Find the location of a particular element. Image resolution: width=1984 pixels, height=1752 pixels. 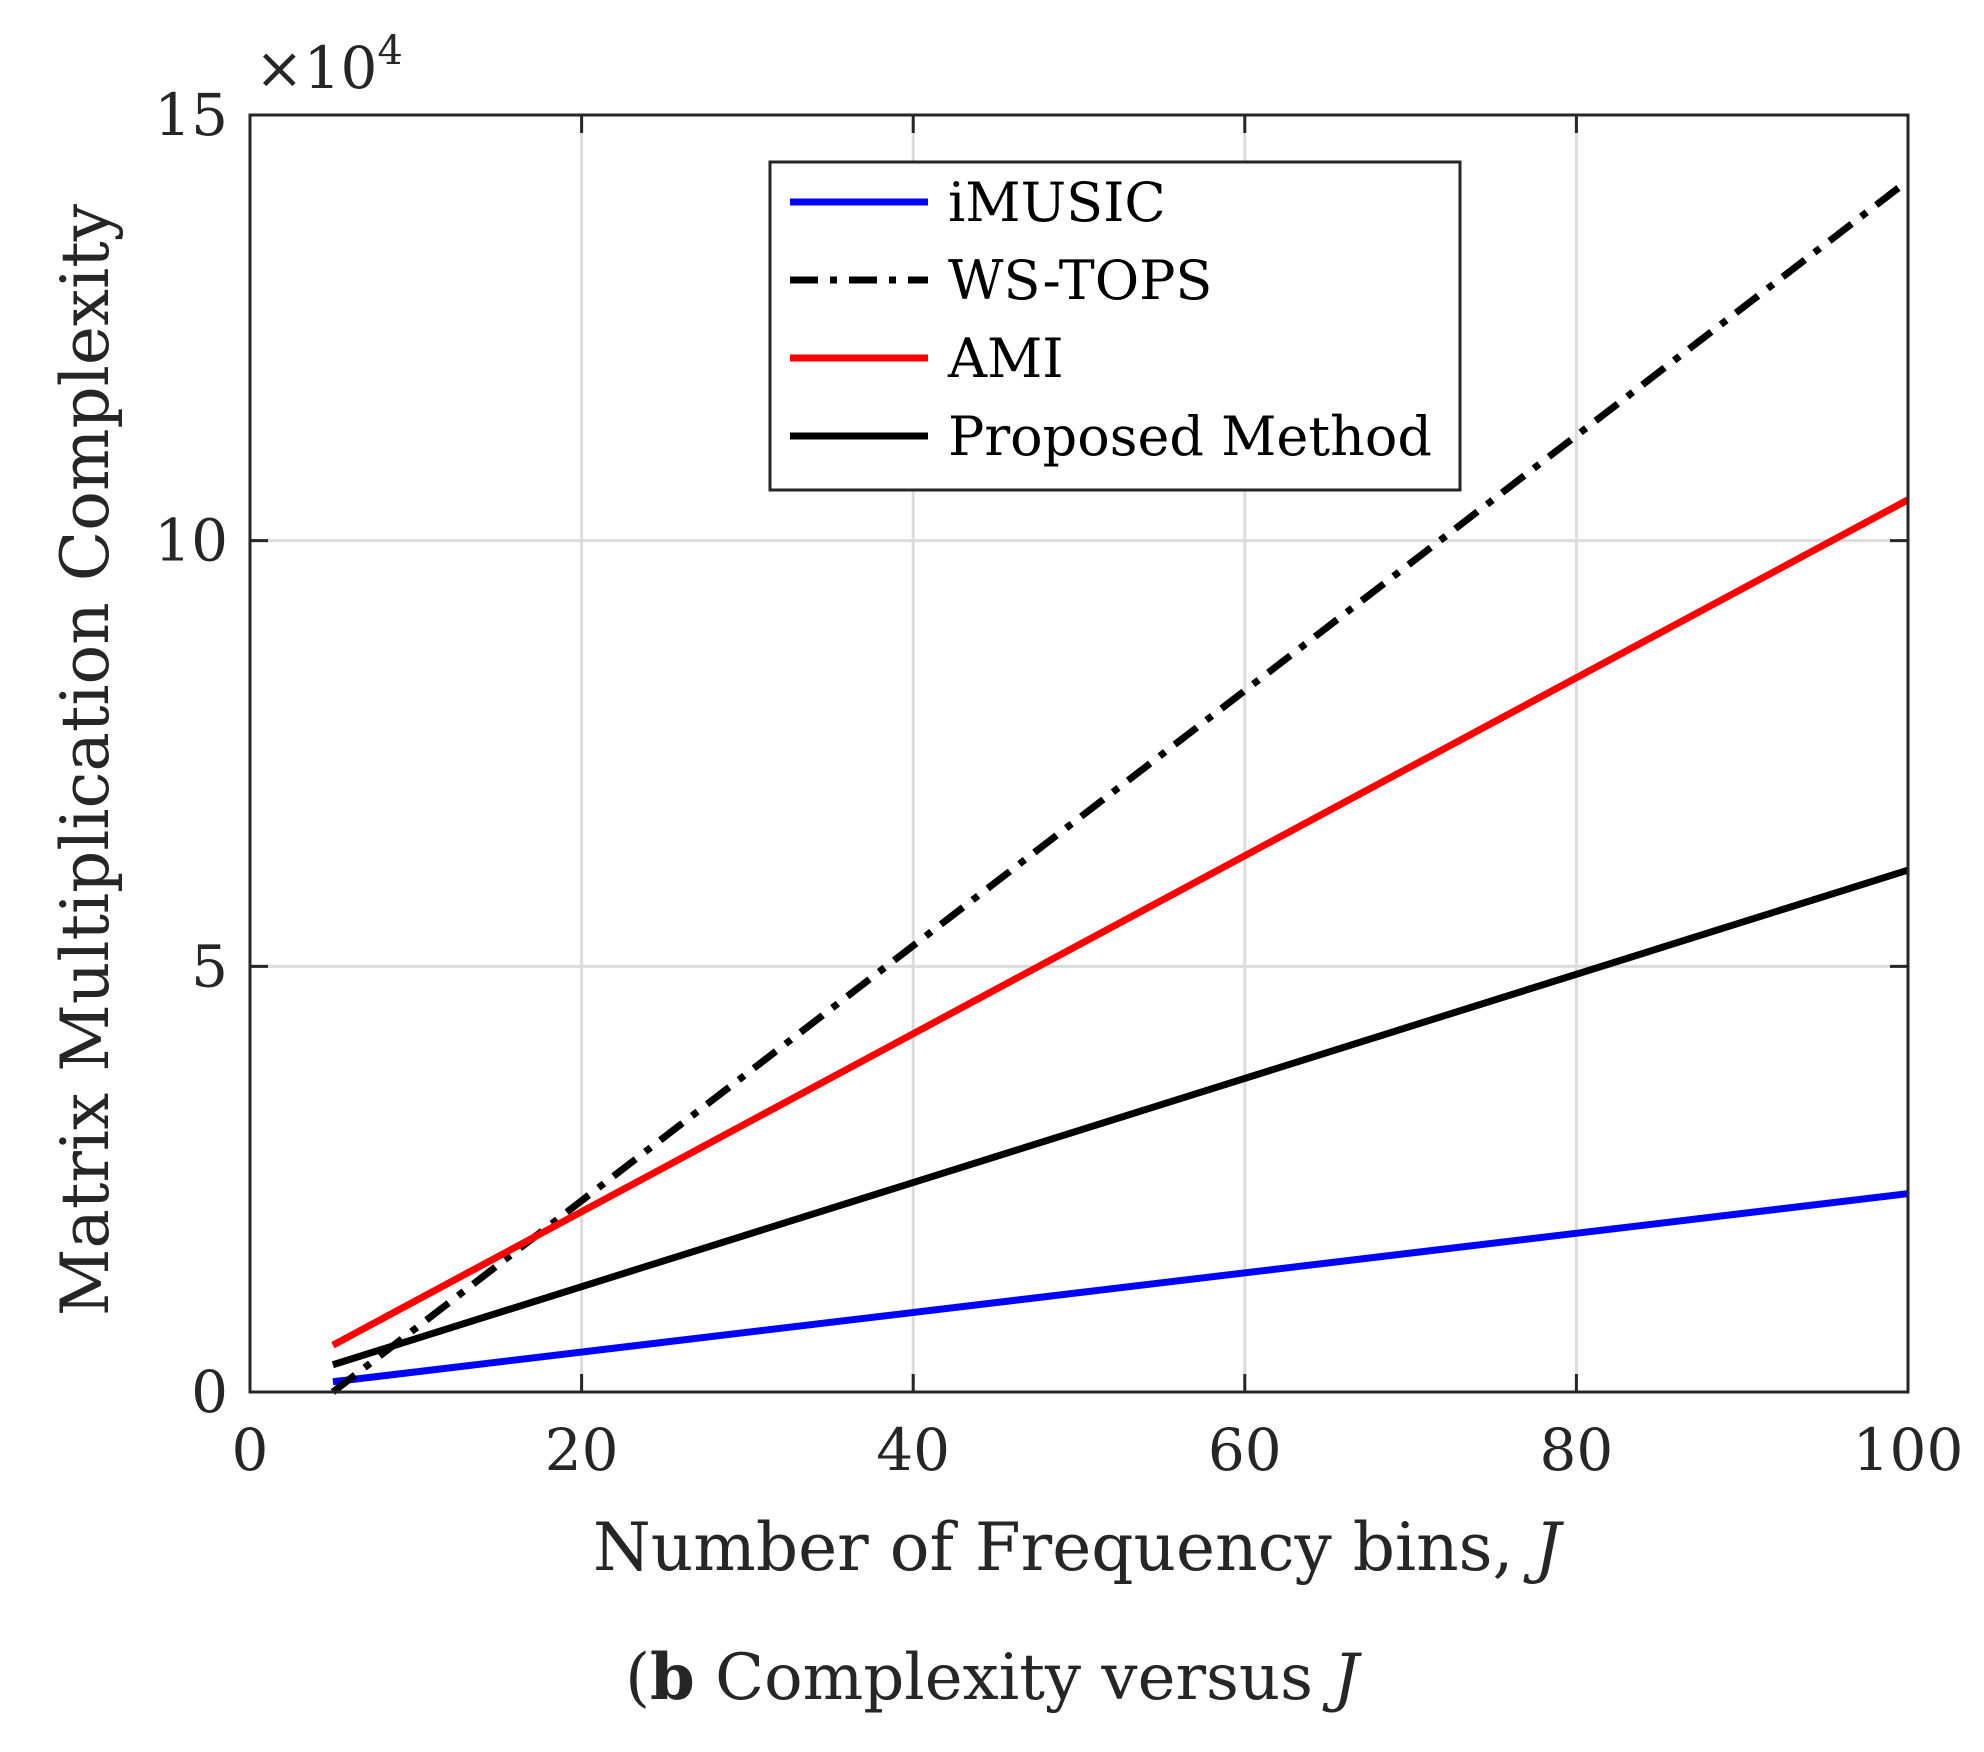

legend-entry-label: WS-TOPS is located at coordinates (1080, 280).